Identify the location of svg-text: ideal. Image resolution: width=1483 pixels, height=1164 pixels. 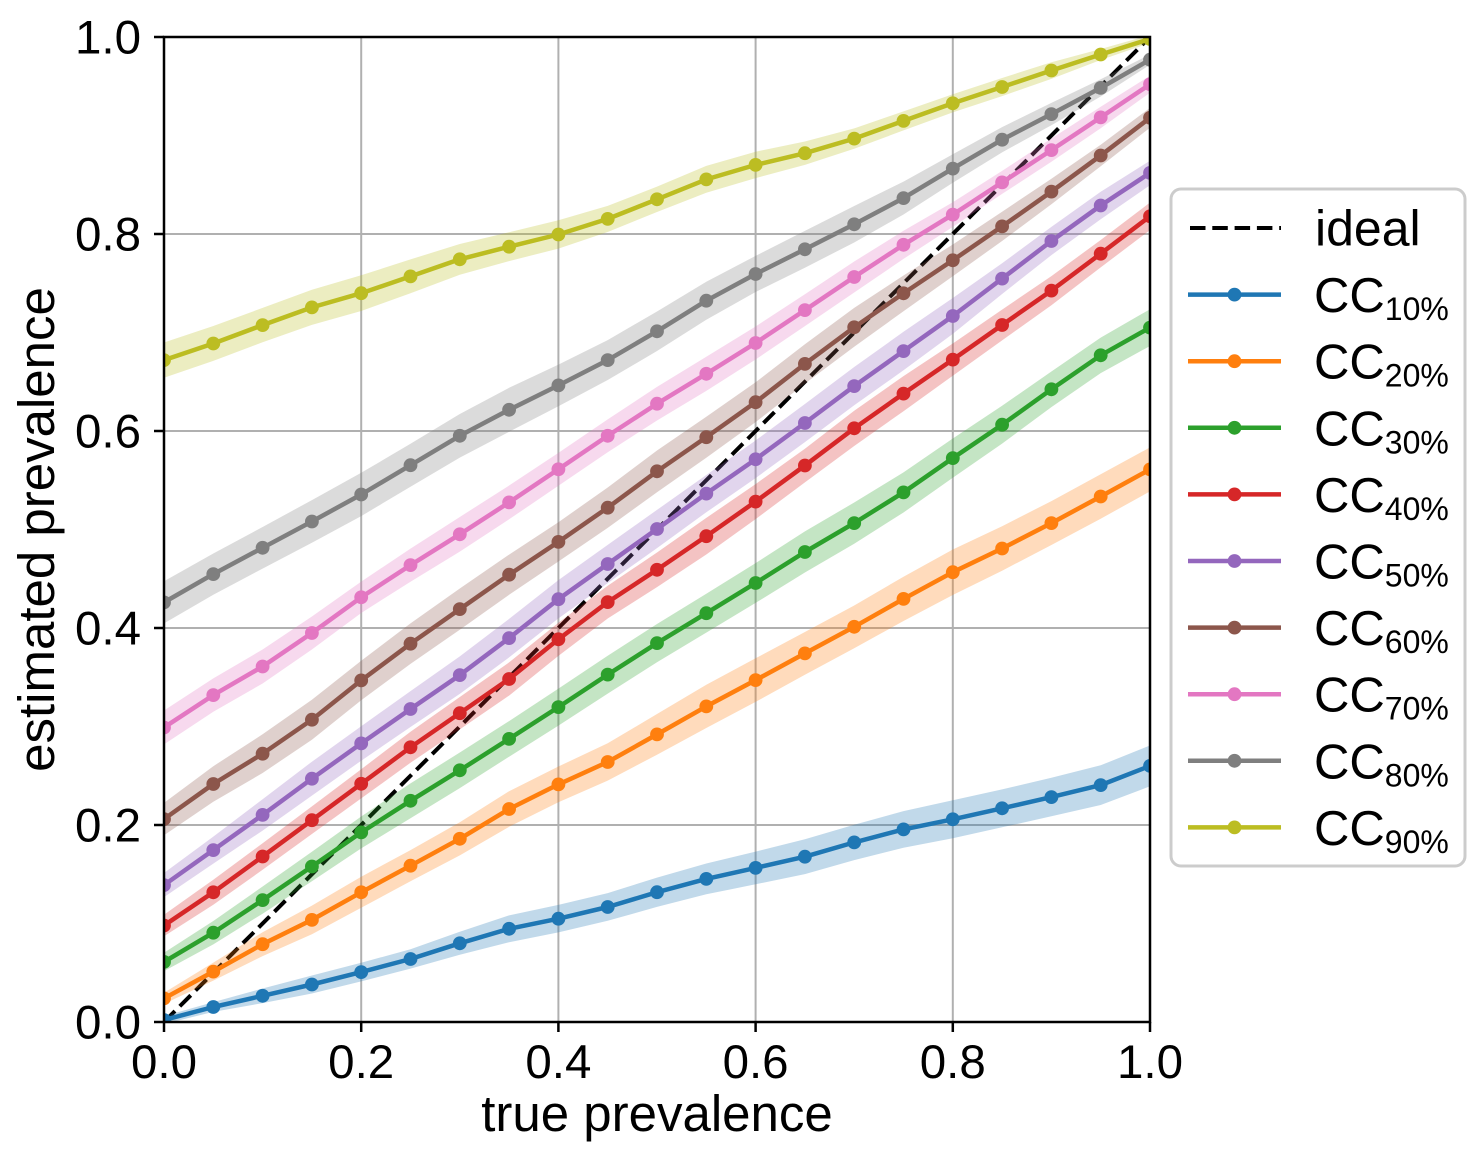
(1368, 229).